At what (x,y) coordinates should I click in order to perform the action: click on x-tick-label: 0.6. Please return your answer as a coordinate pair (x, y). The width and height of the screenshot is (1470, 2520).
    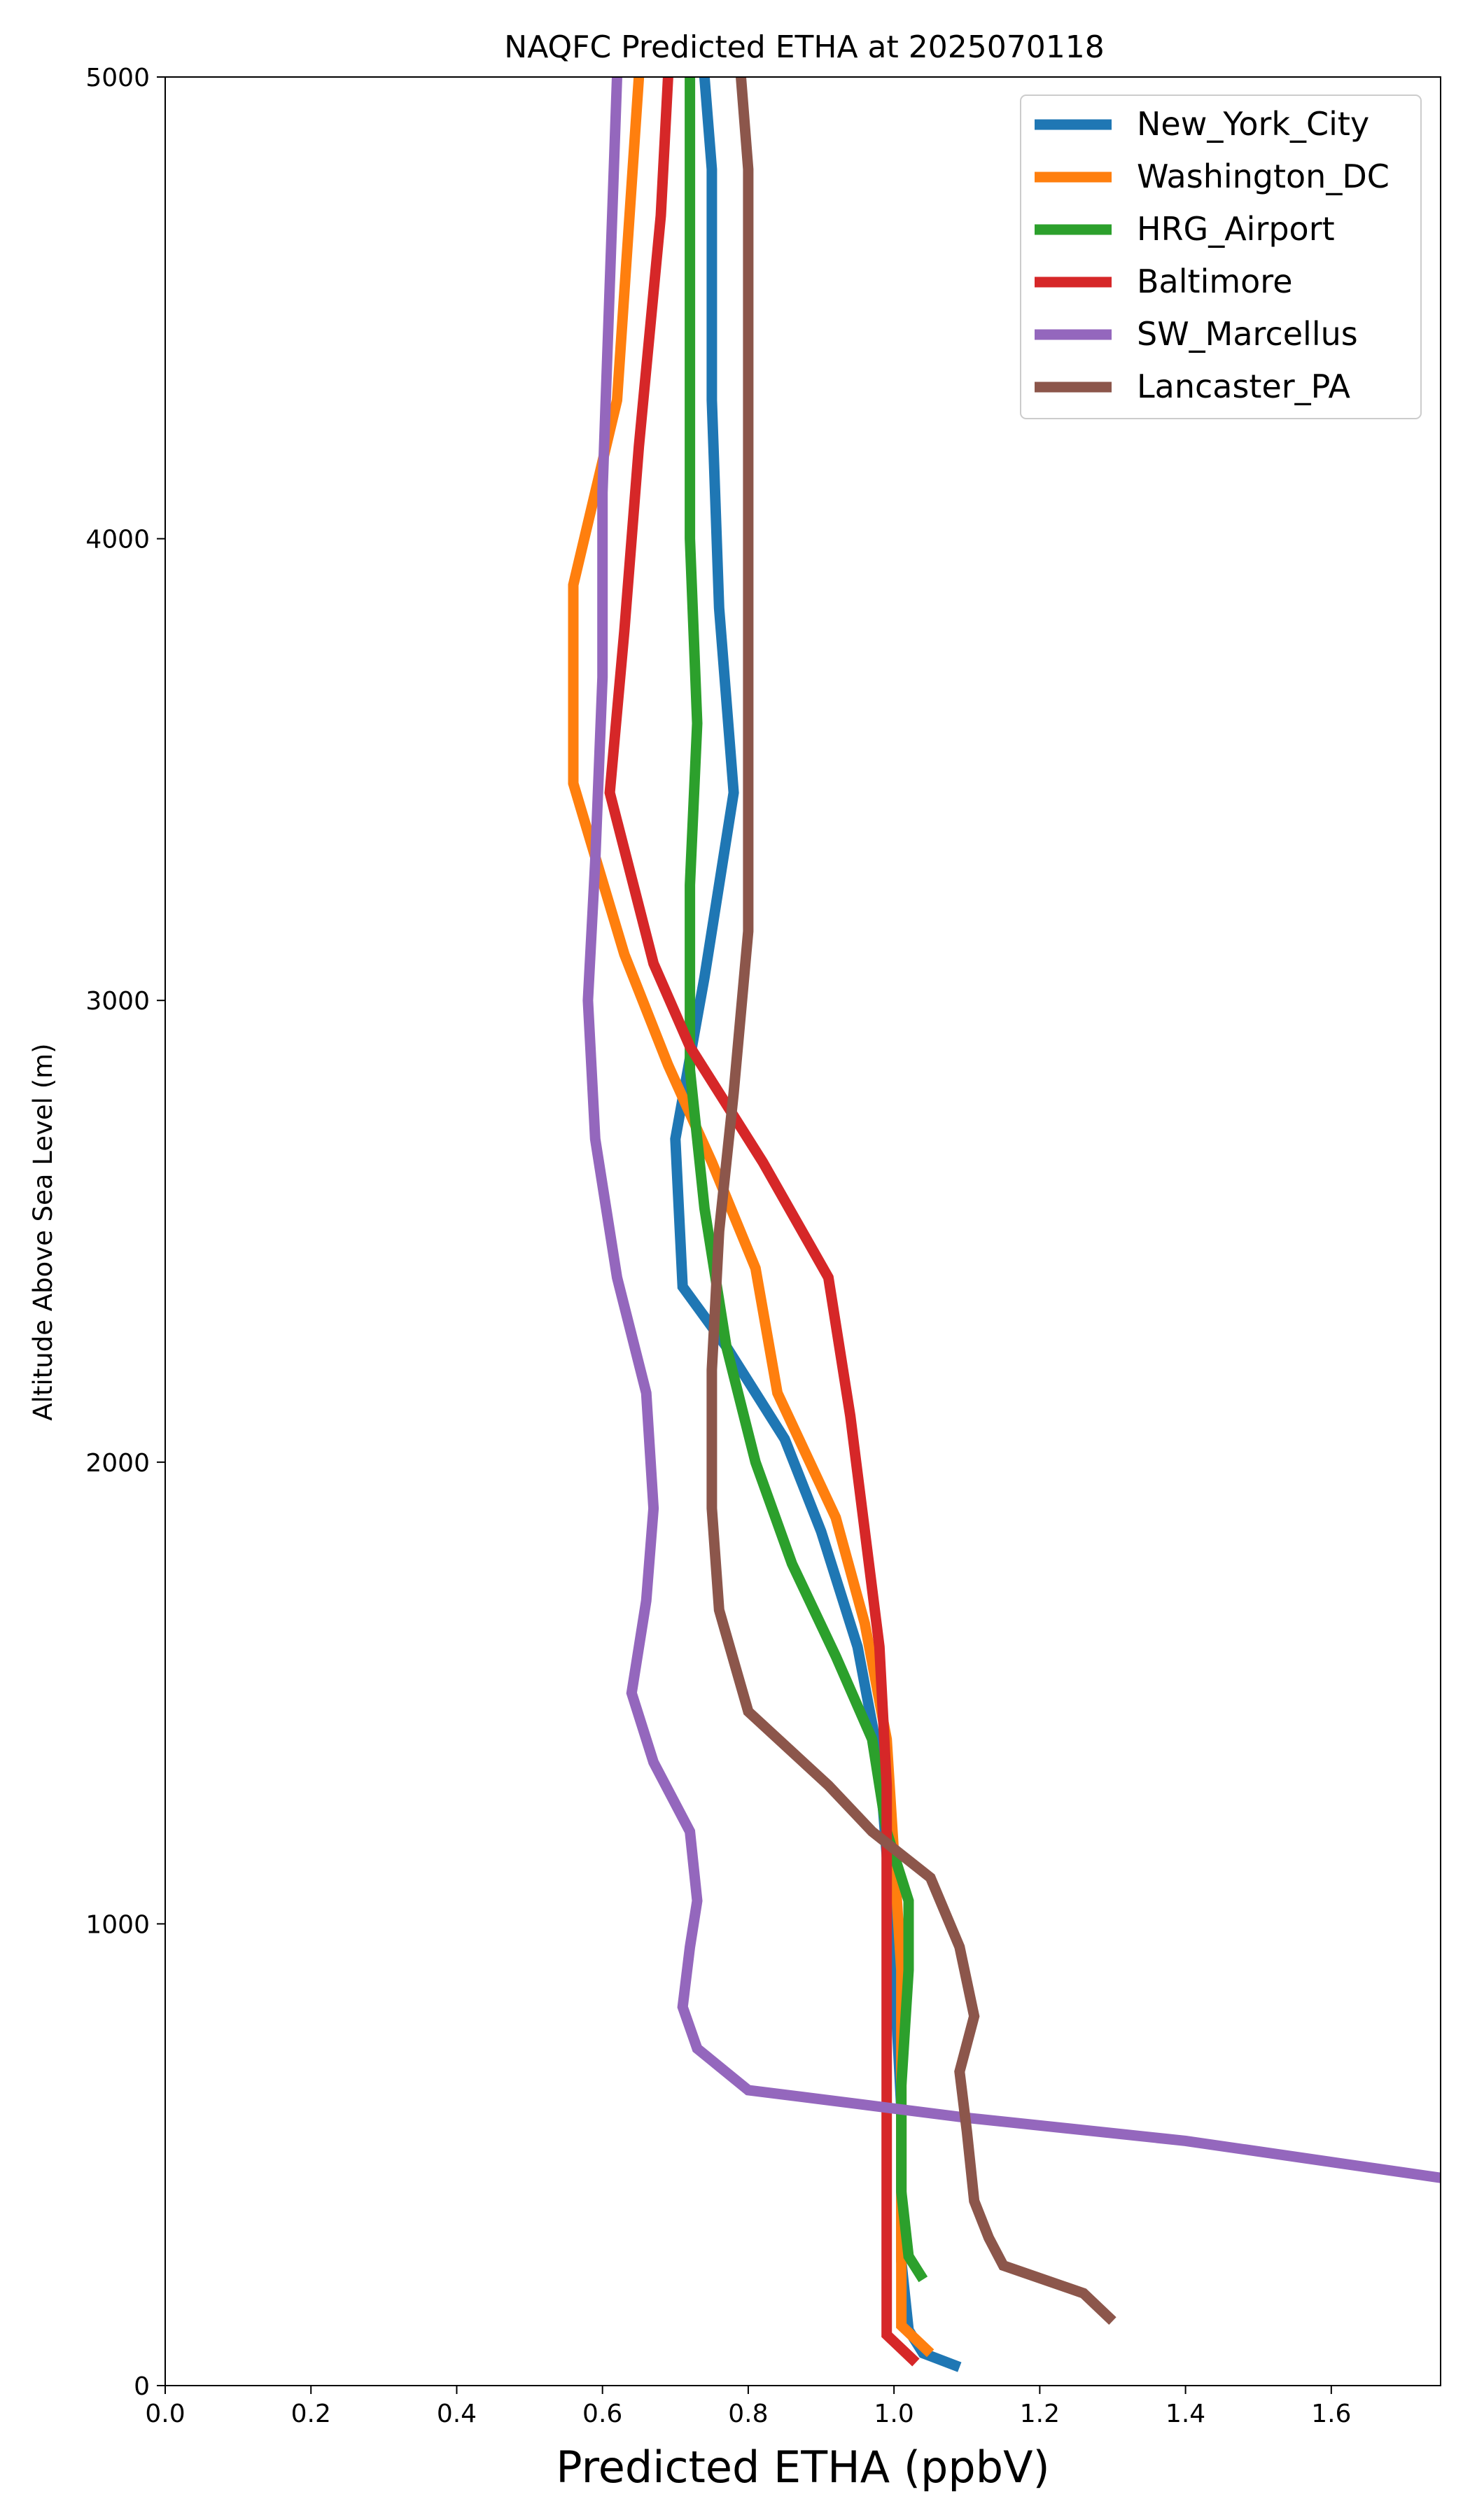
    Looking at the image, I should click on (602, 2414).